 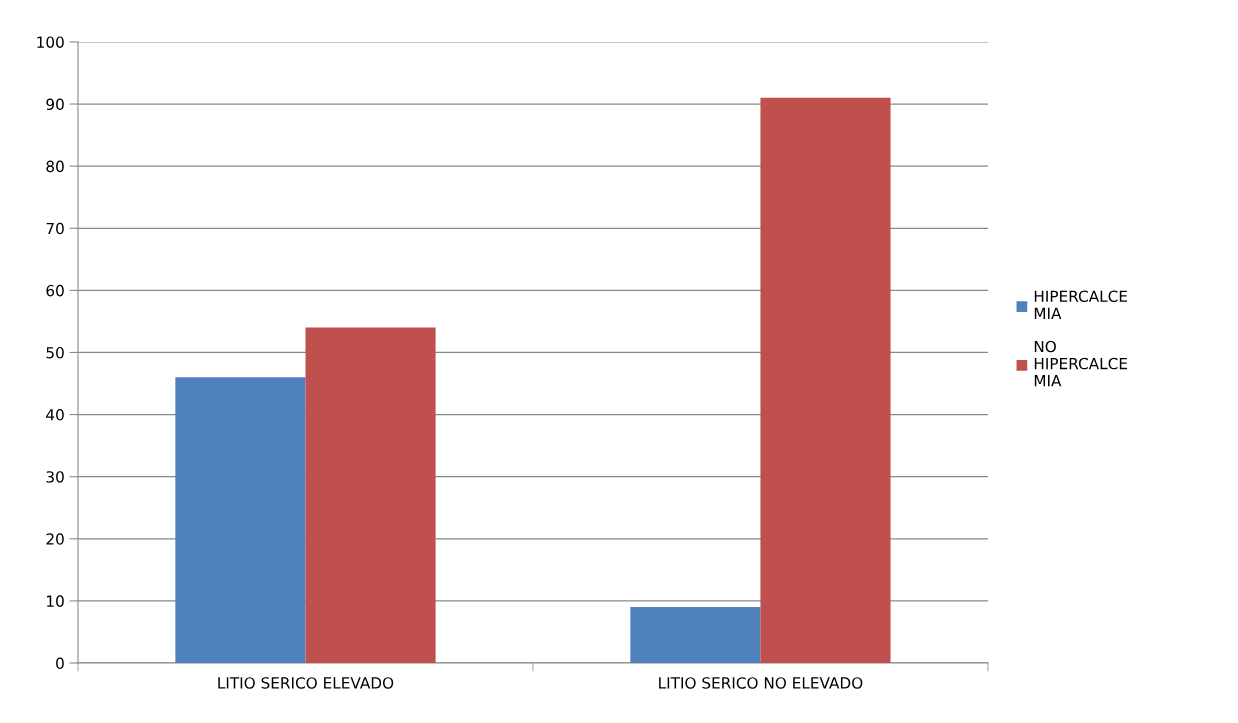 What do you see at coordinates (306, 683) in the screenshot?
I see `x-tick-label: LITIO SERICO ELEVADO` at bounding box center [306, 683].